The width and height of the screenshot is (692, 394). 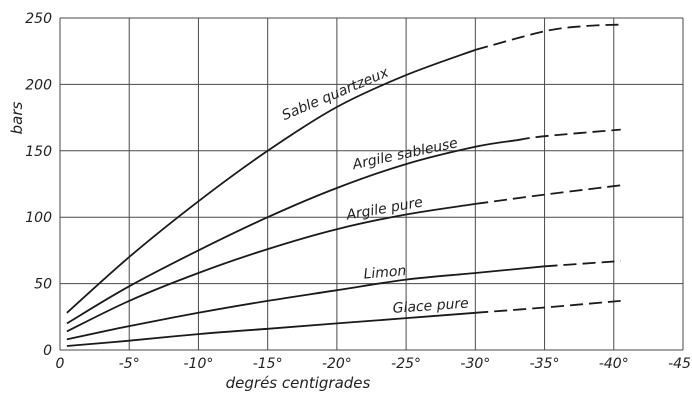 What do you see at coordinates (298, 383) in the screenshot?
I see `x-axis-label: degrés centigrades` at bounding box center [298, 383].